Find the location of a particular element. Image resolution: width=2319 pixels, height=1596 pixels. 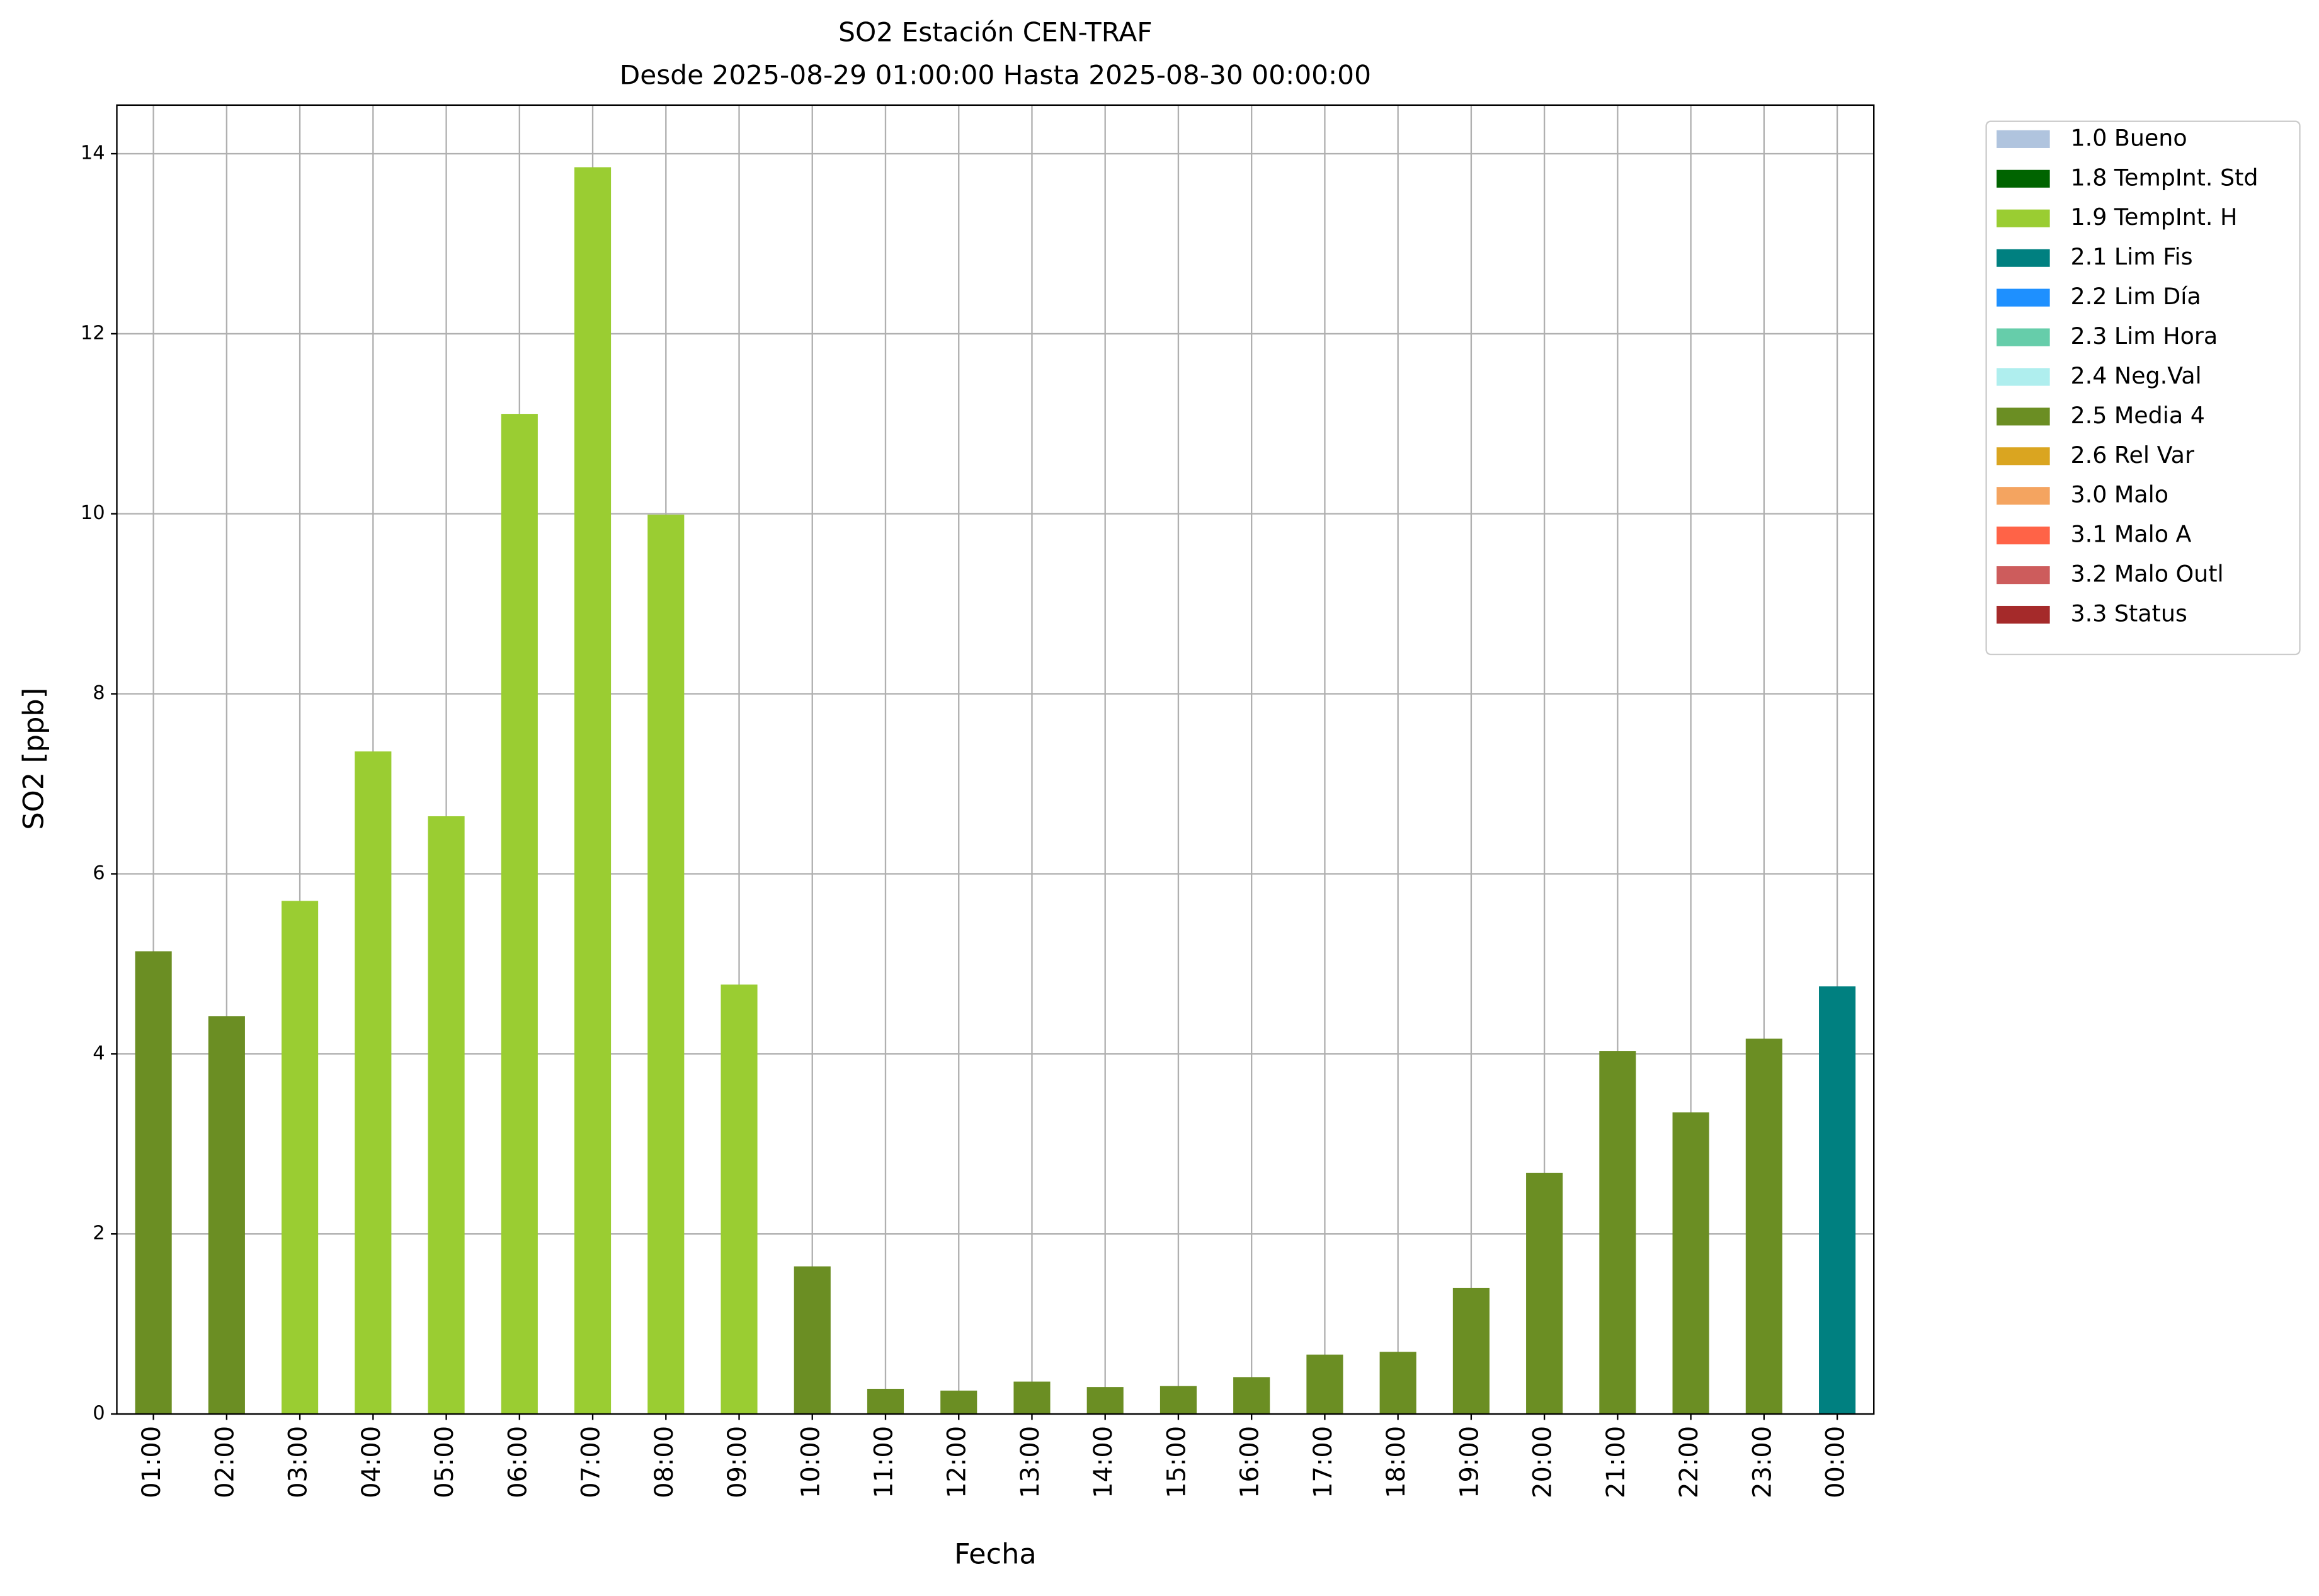

legend-label: 2.4 Neg.Val is located at coordinates (2136, 375).